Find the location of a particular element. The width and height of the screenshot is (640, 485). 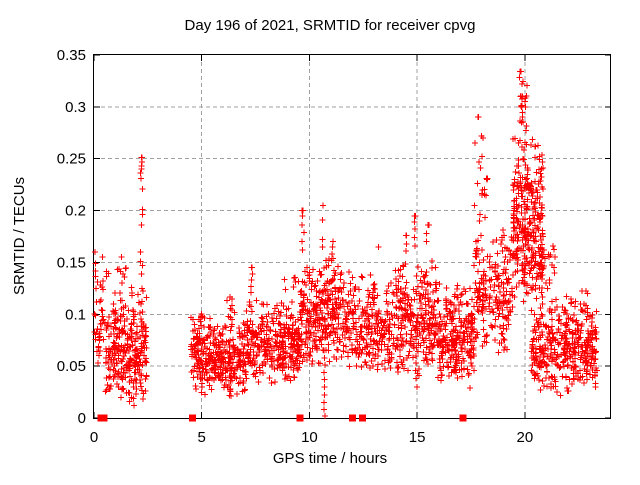

x-tick-label: 15 is located at coordinates (417, 437).